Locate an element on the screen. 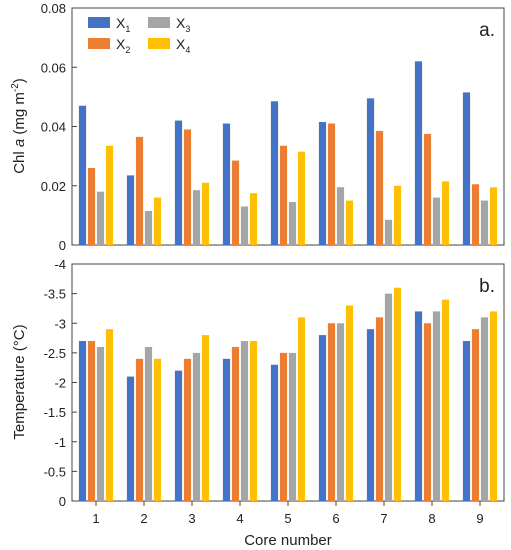 This screenshot has width=511, height=550. panel-b-y-tick-label: -0.5 is located at coordinates (55, 471).